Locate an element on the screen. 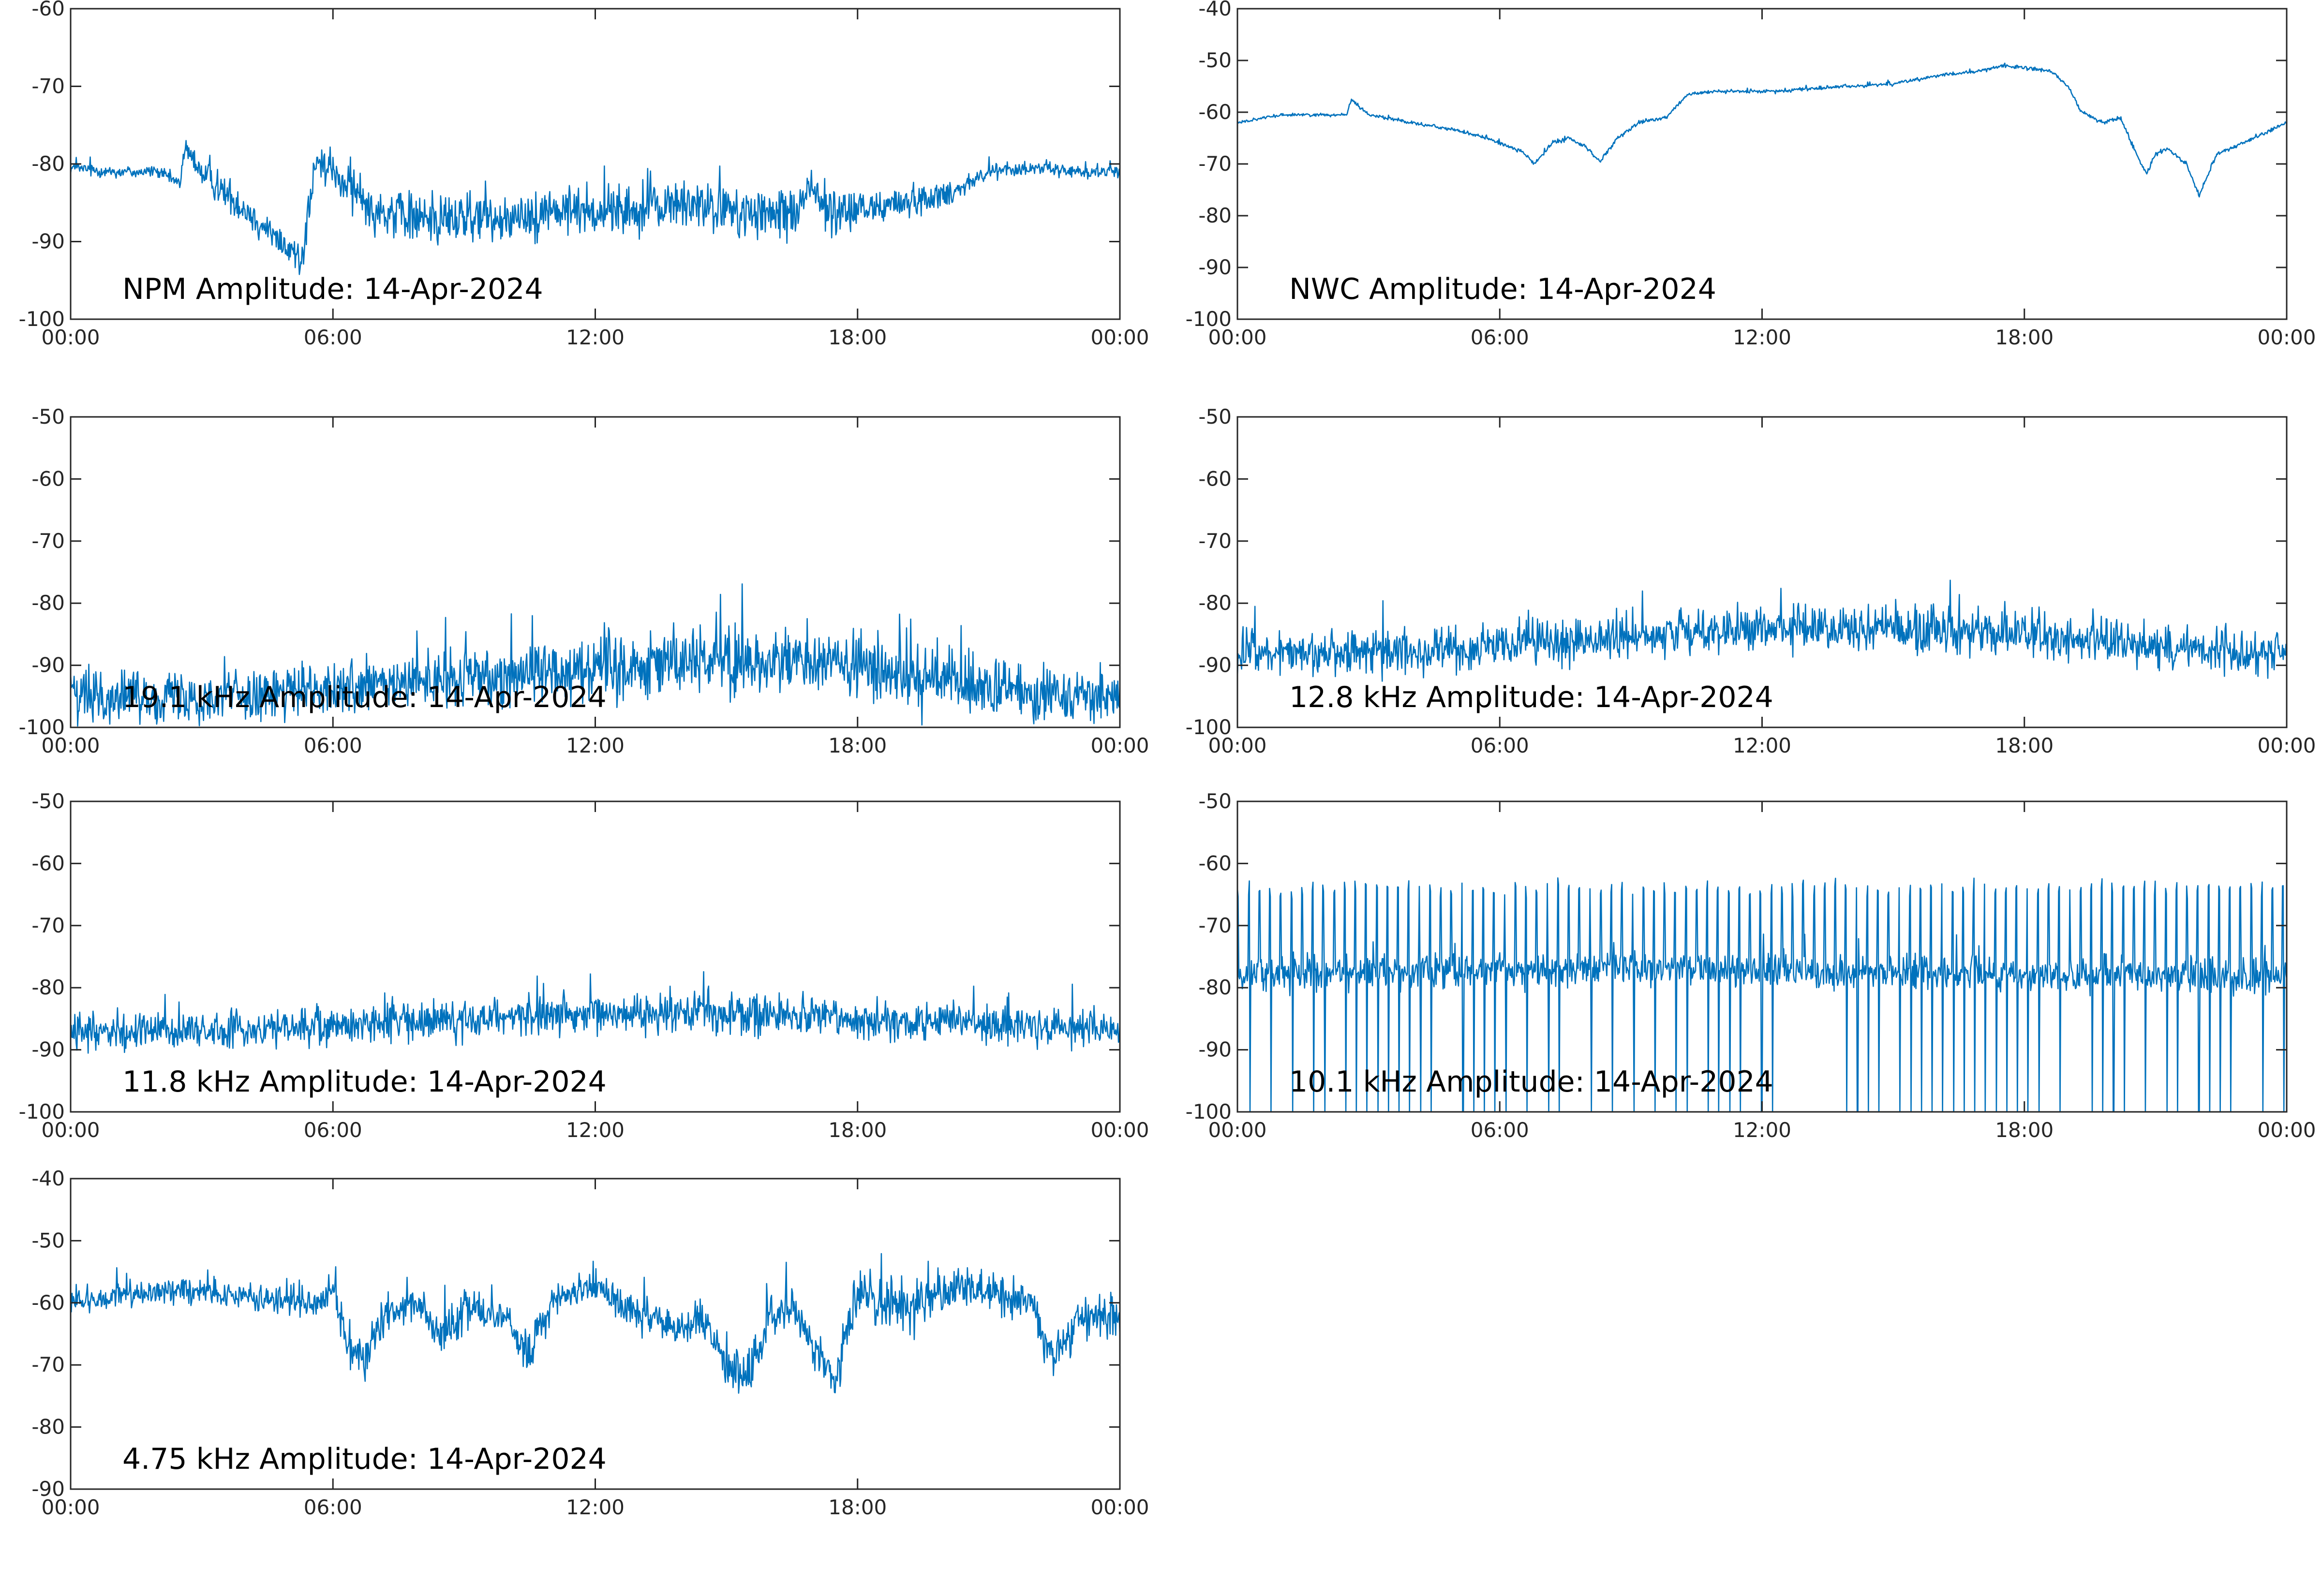 This screenshot has width=2322, height=1596. panel-title: 12.8 kHz Amplitude: 14-Apr-2024 is located at coordinates (1531, 697).